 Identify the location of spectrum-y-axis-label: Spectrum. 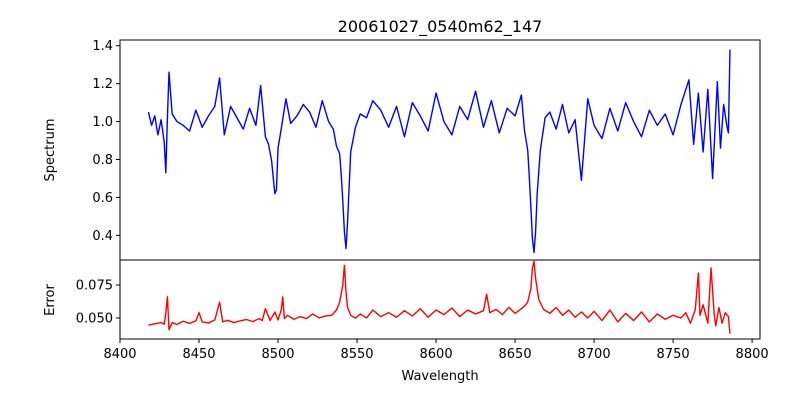
(50, 150).